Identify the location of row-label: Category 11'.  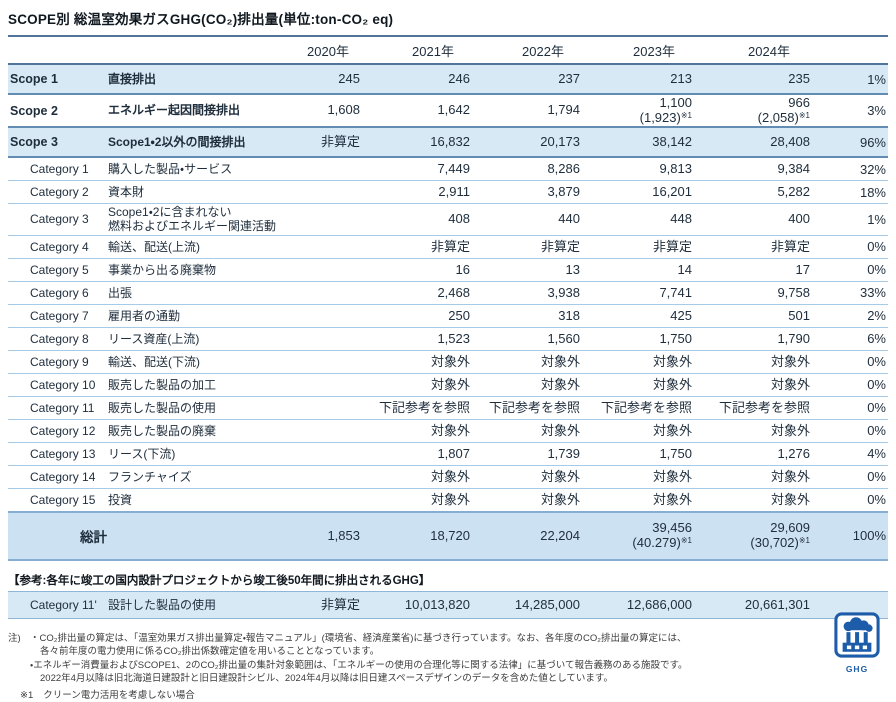
(63, 604).